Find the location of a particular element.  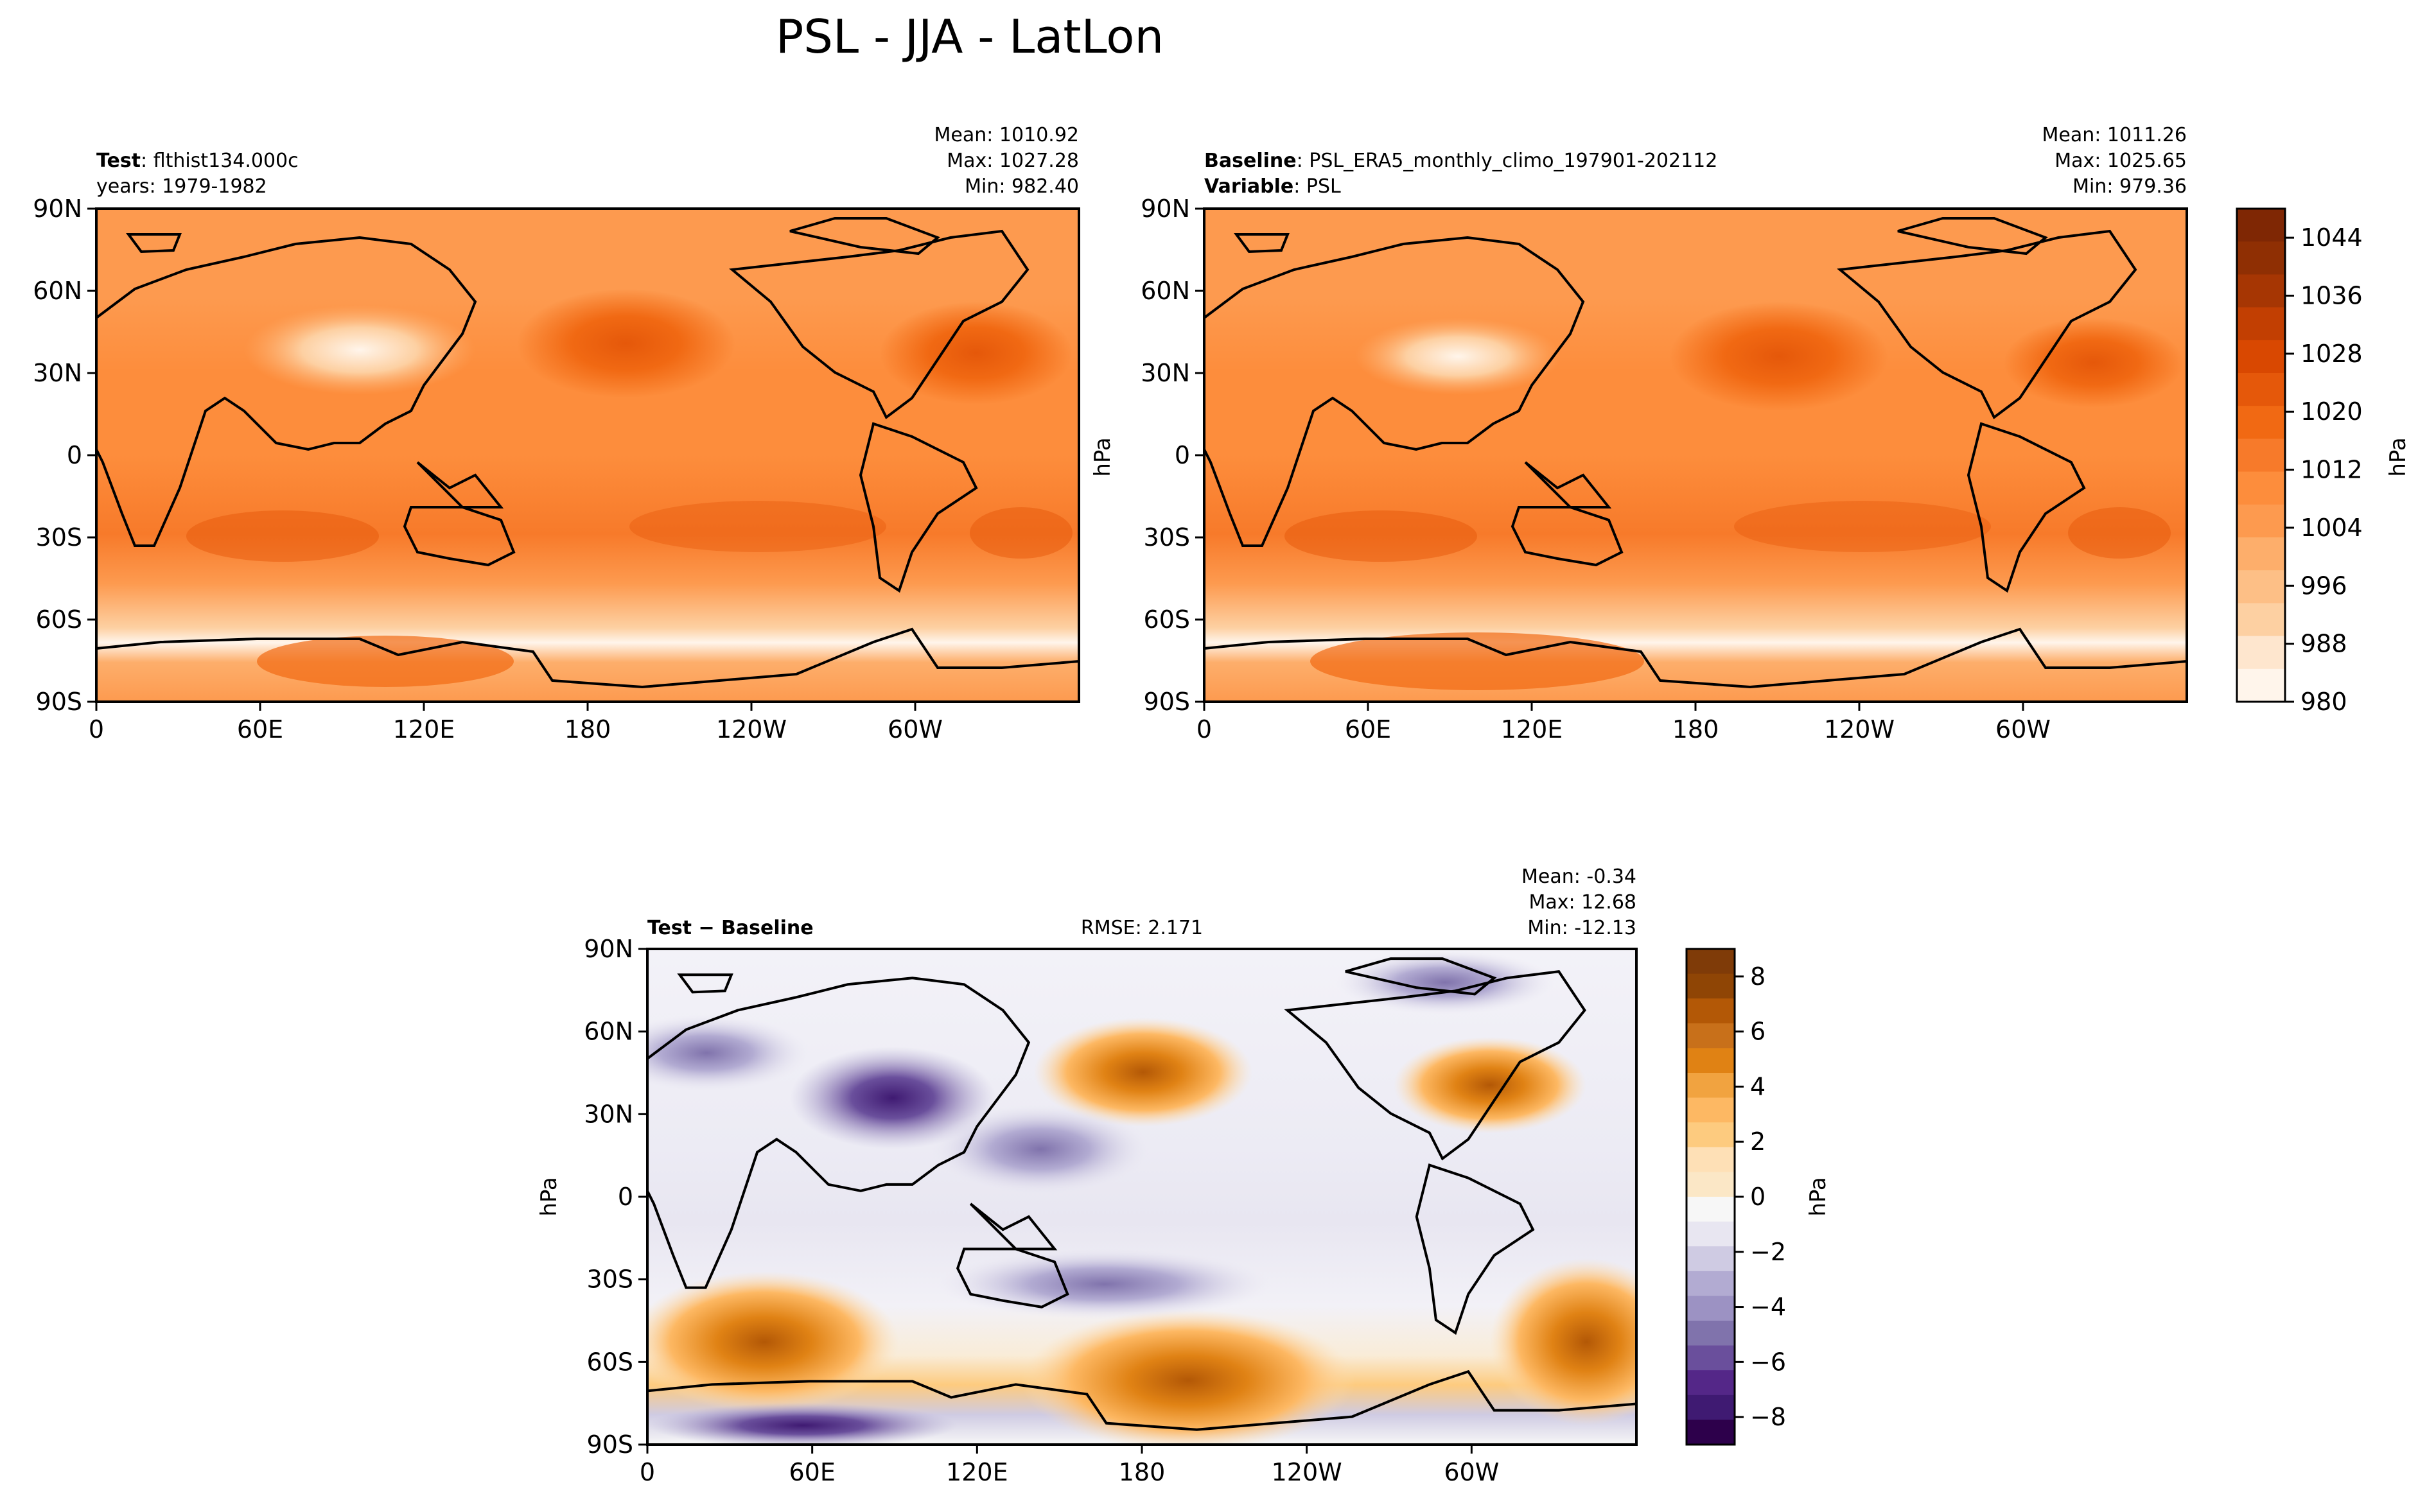

diff-field is located at coordinates (1141, 1197).